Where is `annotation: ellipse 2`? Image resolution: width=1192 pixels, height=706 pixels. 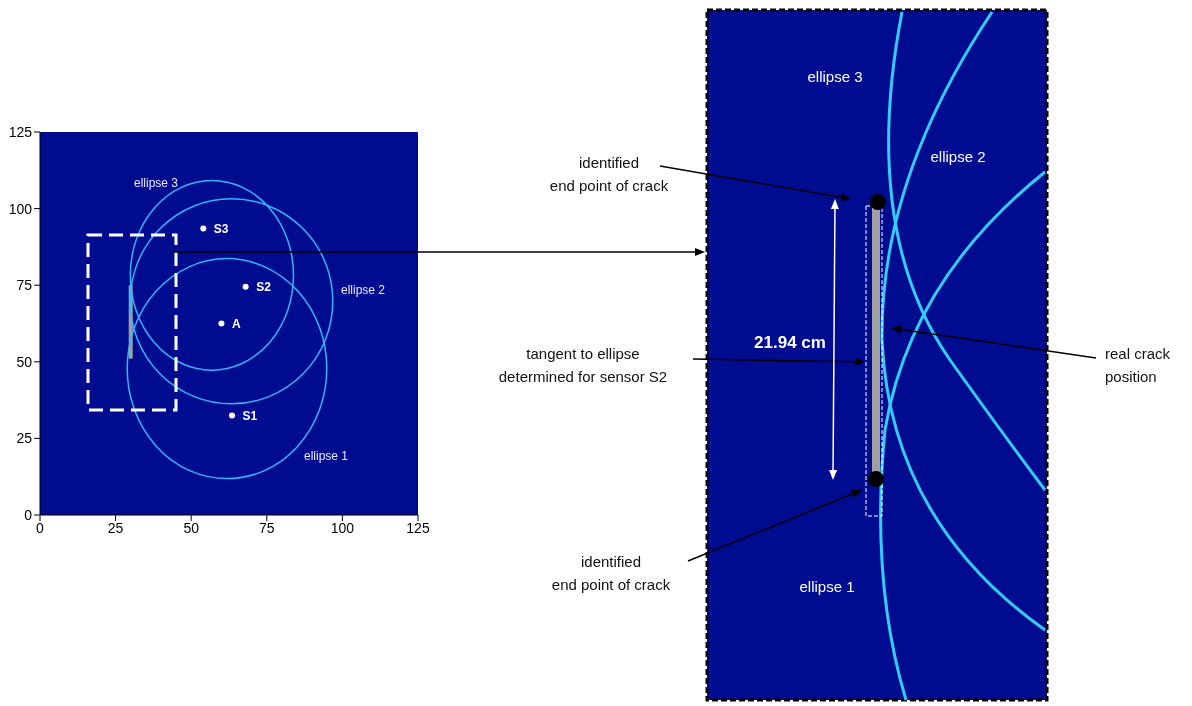 annotation: ellipse 2 is located at coordinates (363, 290).